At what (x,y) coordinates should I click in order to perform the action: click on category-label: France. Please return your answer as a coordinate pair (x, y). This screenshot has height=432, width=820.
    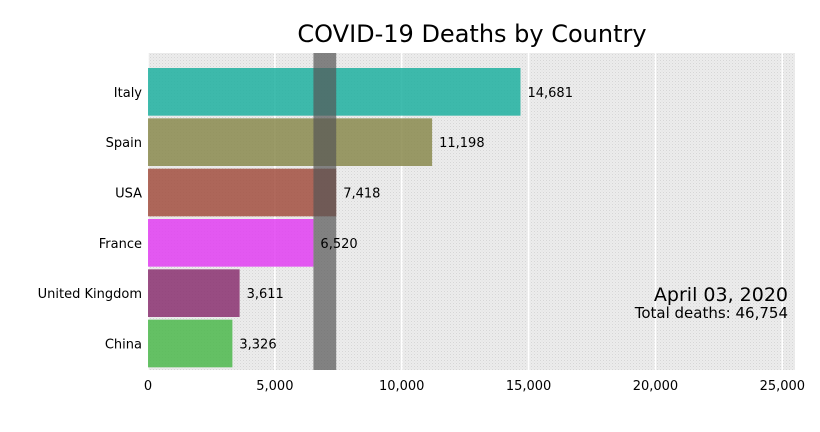
    Looking at the image, I should click on (120, 244).